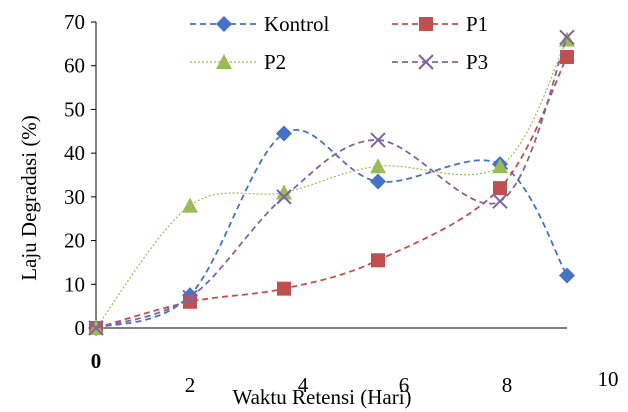  I want to click on legend-item-kontrol: Kontrol, so click(259, 24).